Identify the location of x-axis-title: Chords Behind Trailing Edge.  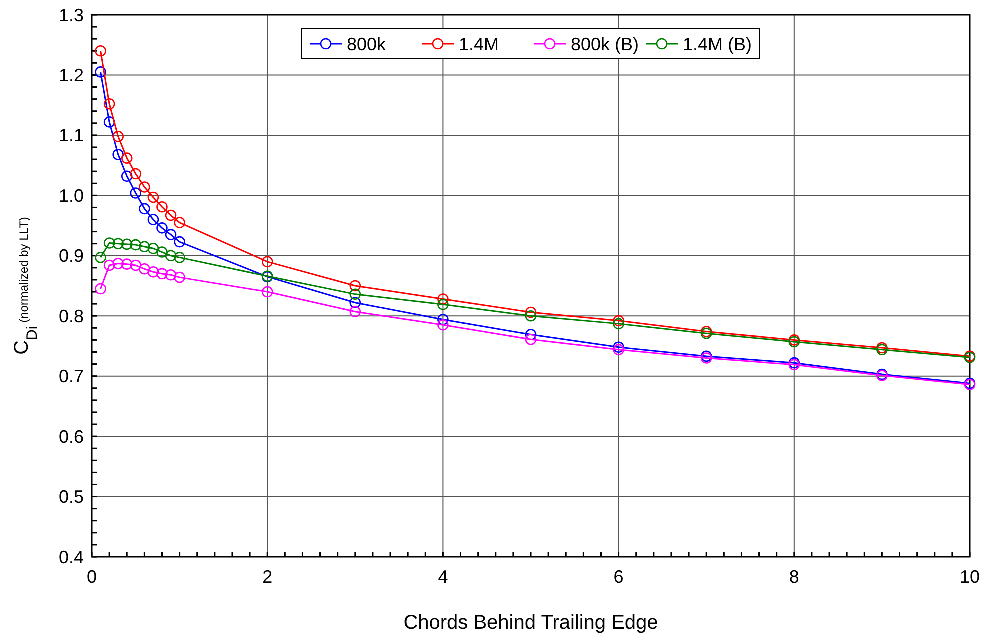
(531, 623).